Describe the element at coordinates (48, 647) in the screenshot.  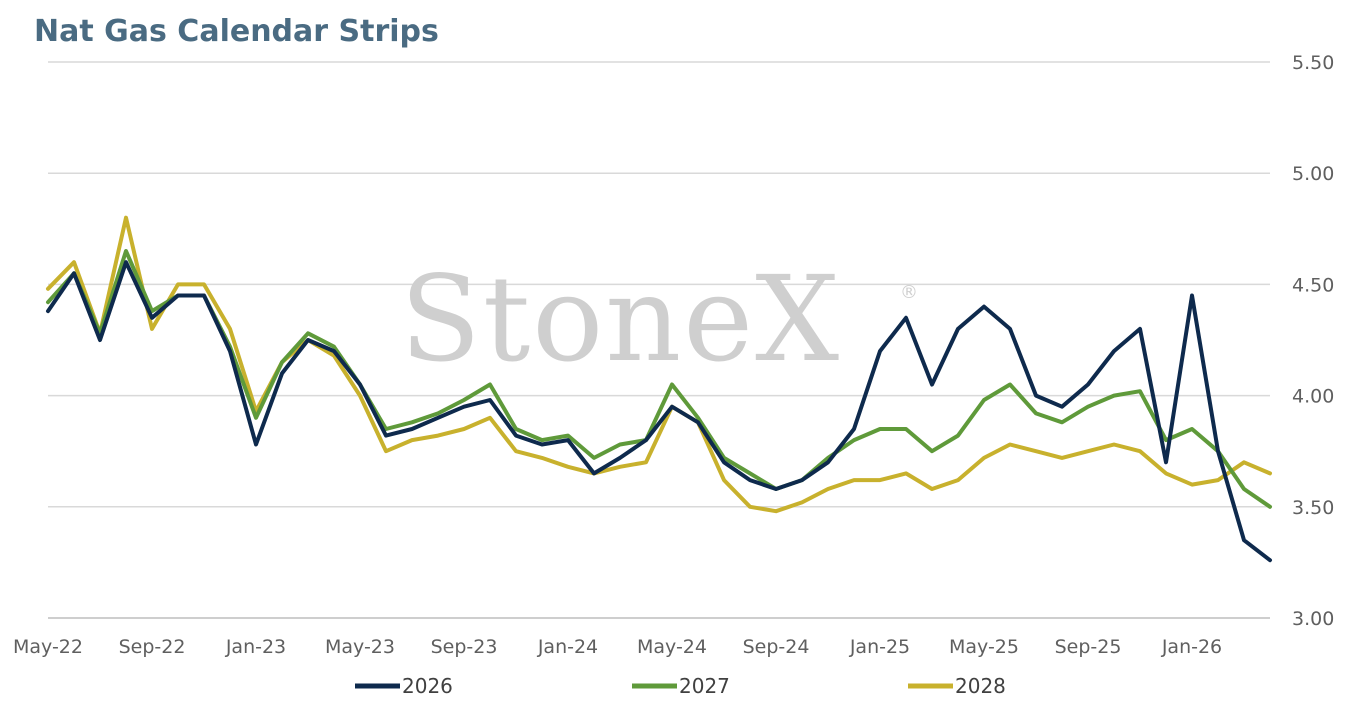
I see `x-tick-label: May-22` at that location.